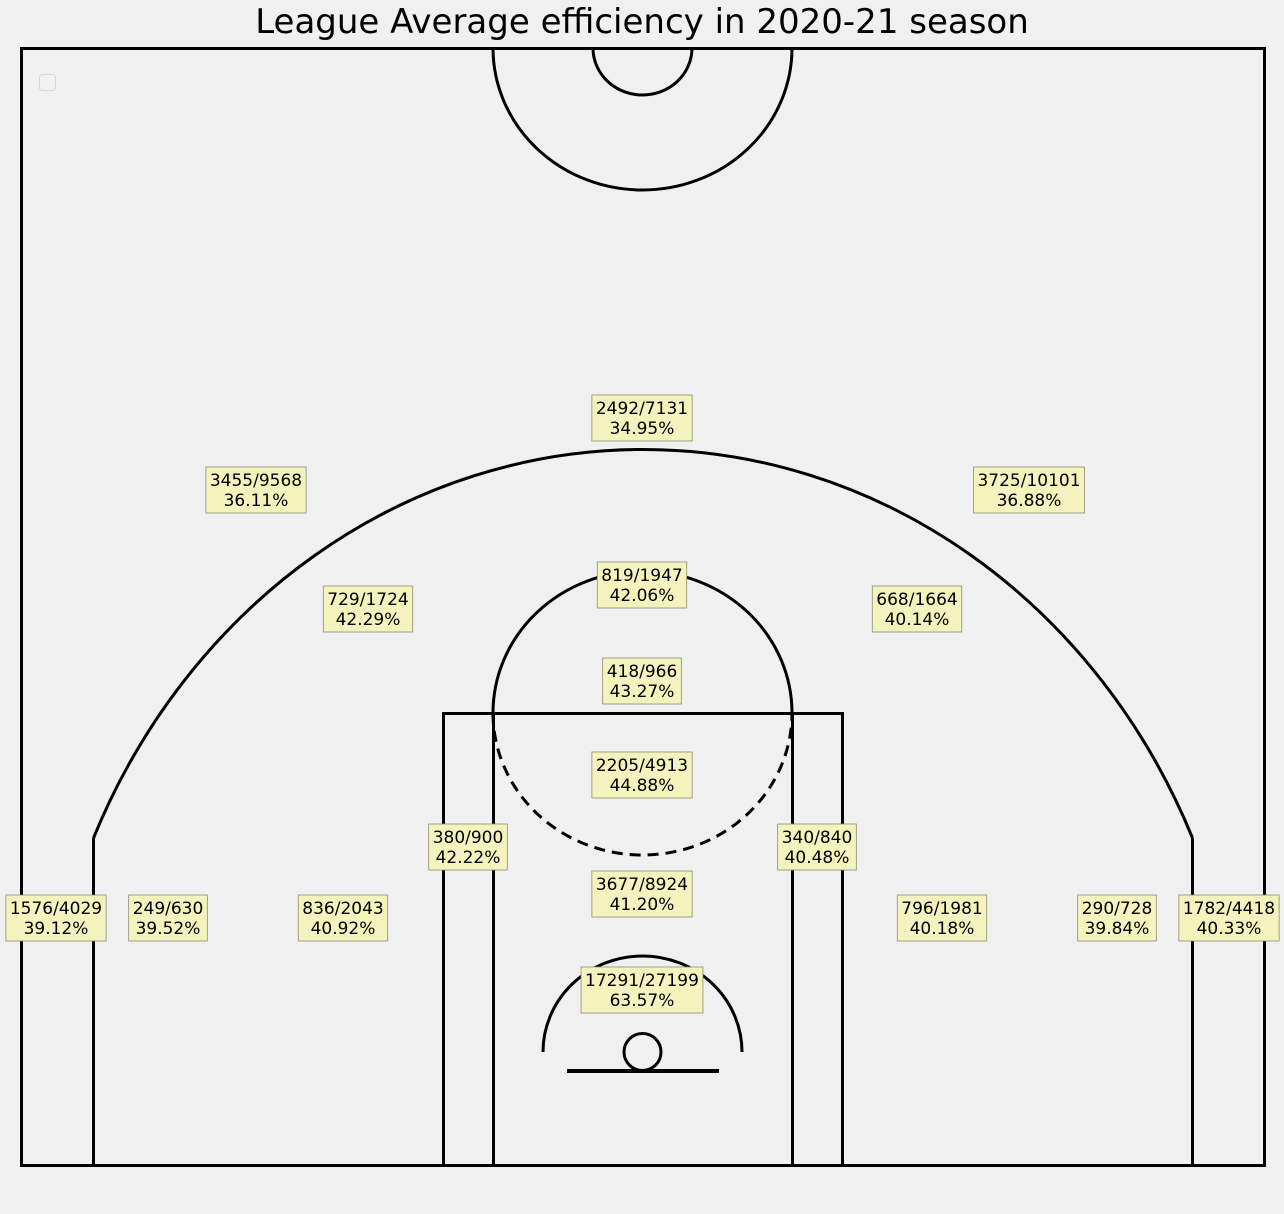 This screenshot has height=1214, width=1284. Describe the element at coordinates (641, 576) in the screenshot. I see `zone-made-attempted: 819/1947` at that location.